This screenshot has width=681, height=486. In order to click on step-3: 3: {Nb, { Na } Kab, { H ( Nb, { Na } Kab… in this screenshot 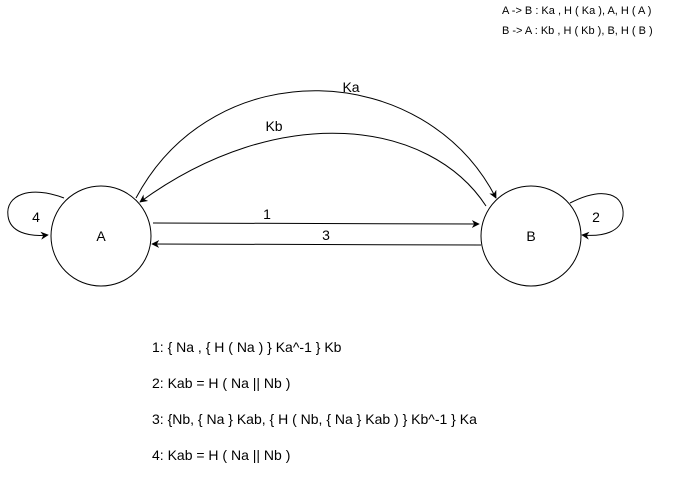, I will do `click(314, 419)`.